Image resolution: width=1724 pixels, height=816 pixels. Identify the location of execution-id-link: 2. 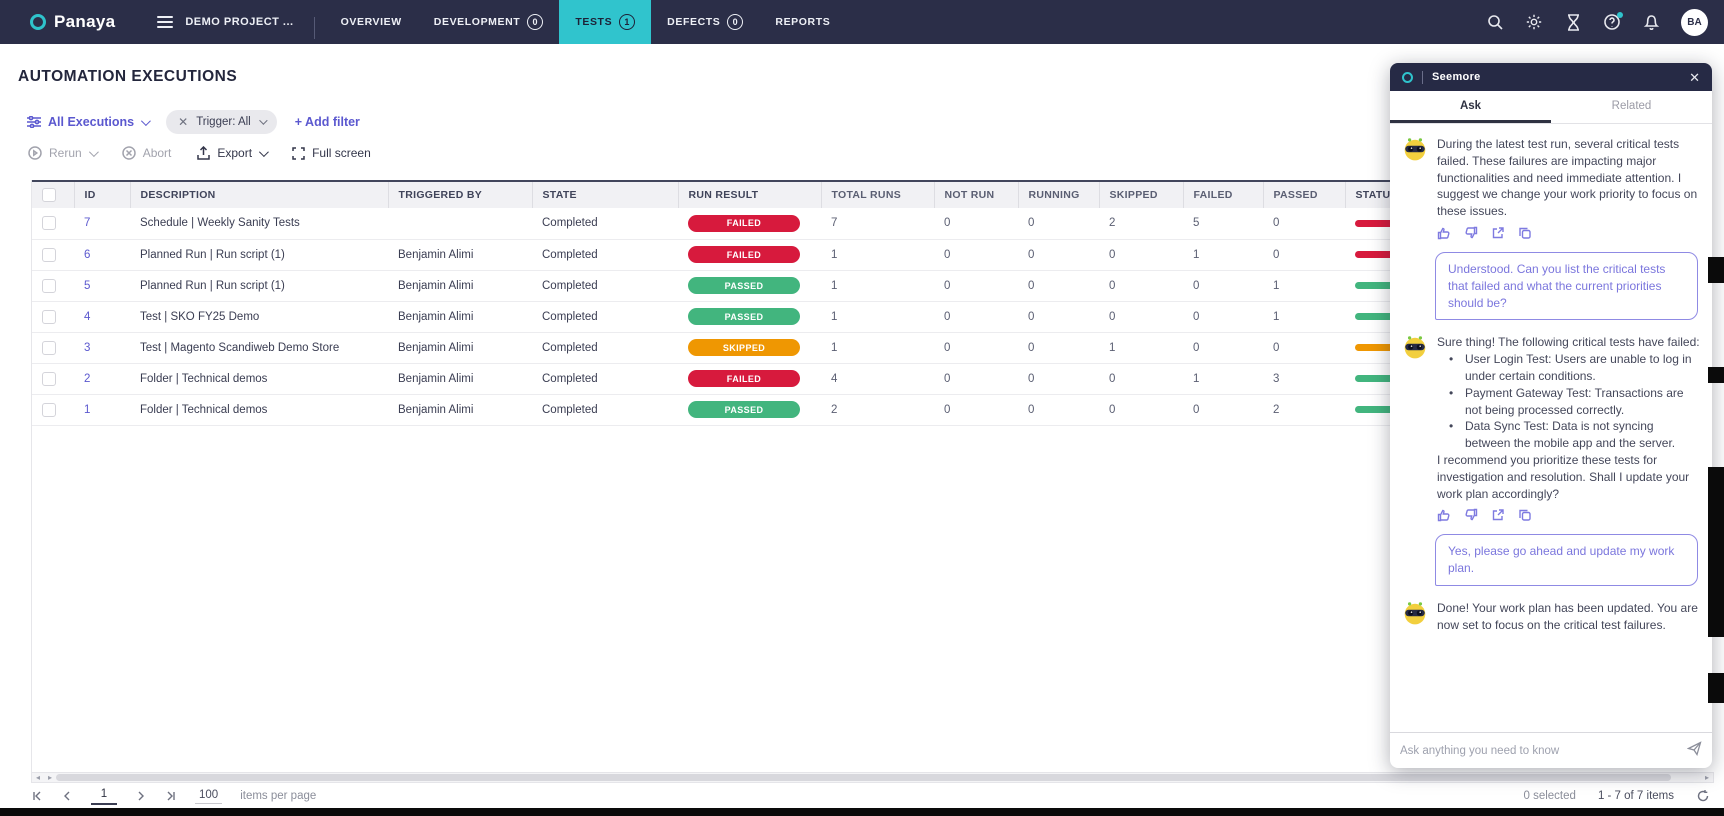
(87, 378).